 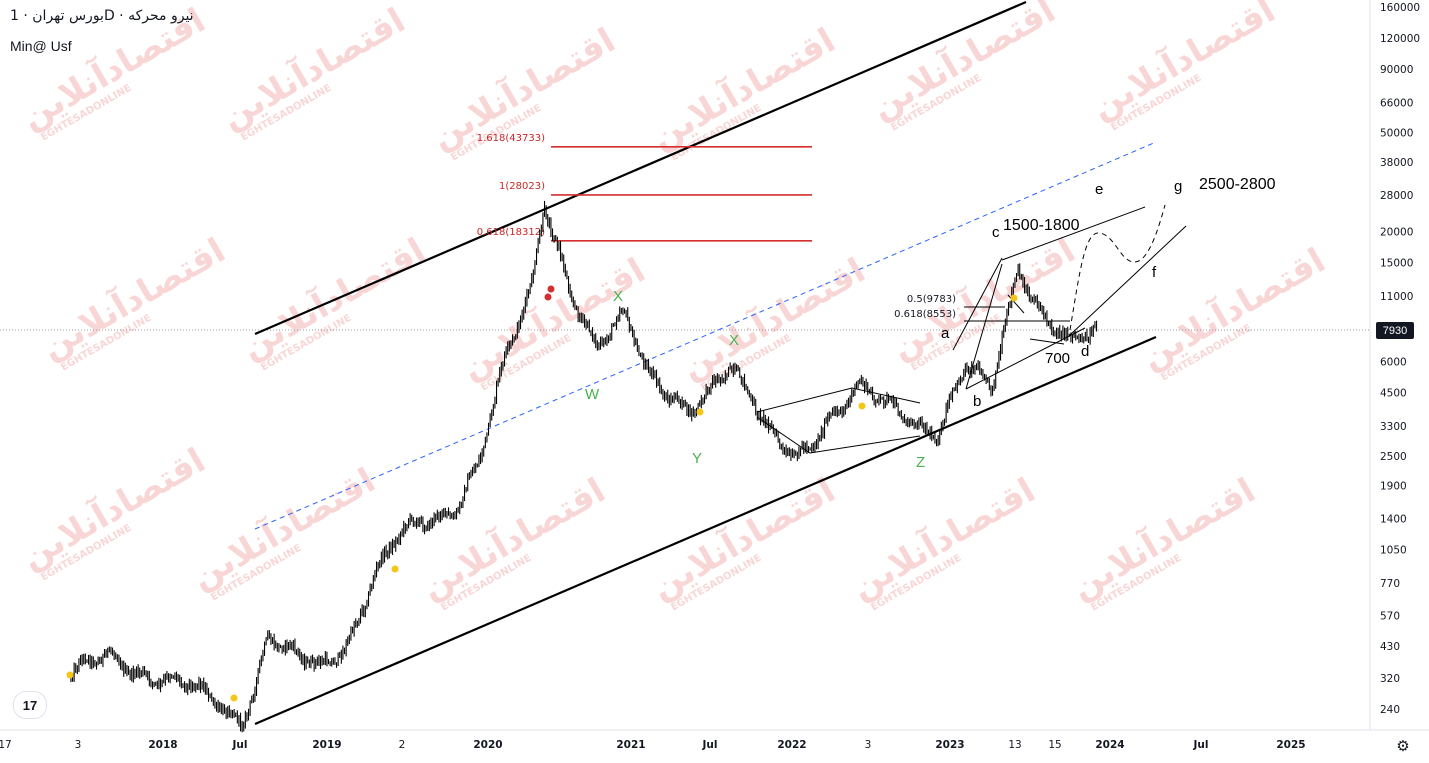 I want to click on time-tick-label: 2021, so click(x=630, y=745).